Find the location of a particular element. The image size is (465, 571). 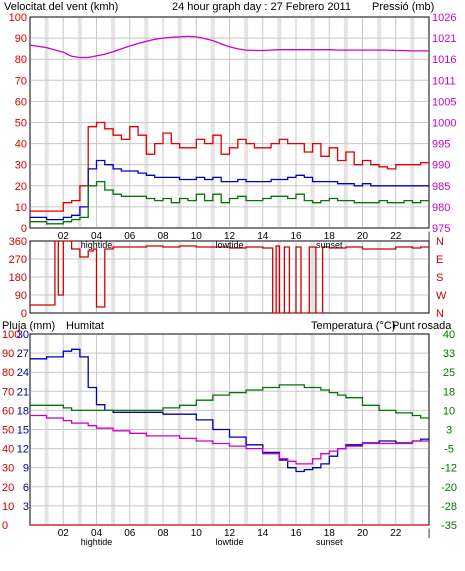

humidity-tick-label: 30 is located at coordinates (23, 335).